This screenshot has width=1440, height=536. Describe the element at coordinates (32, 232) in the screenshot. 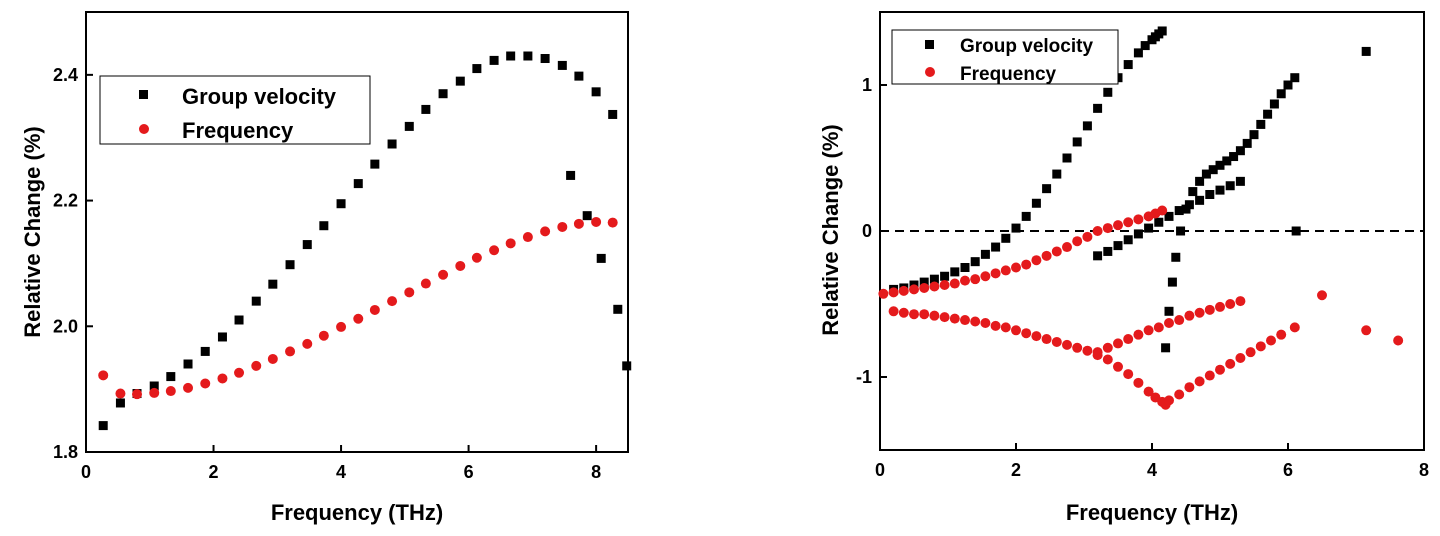

I see `left-y-axis-label: Relative Change (%)` at that location.